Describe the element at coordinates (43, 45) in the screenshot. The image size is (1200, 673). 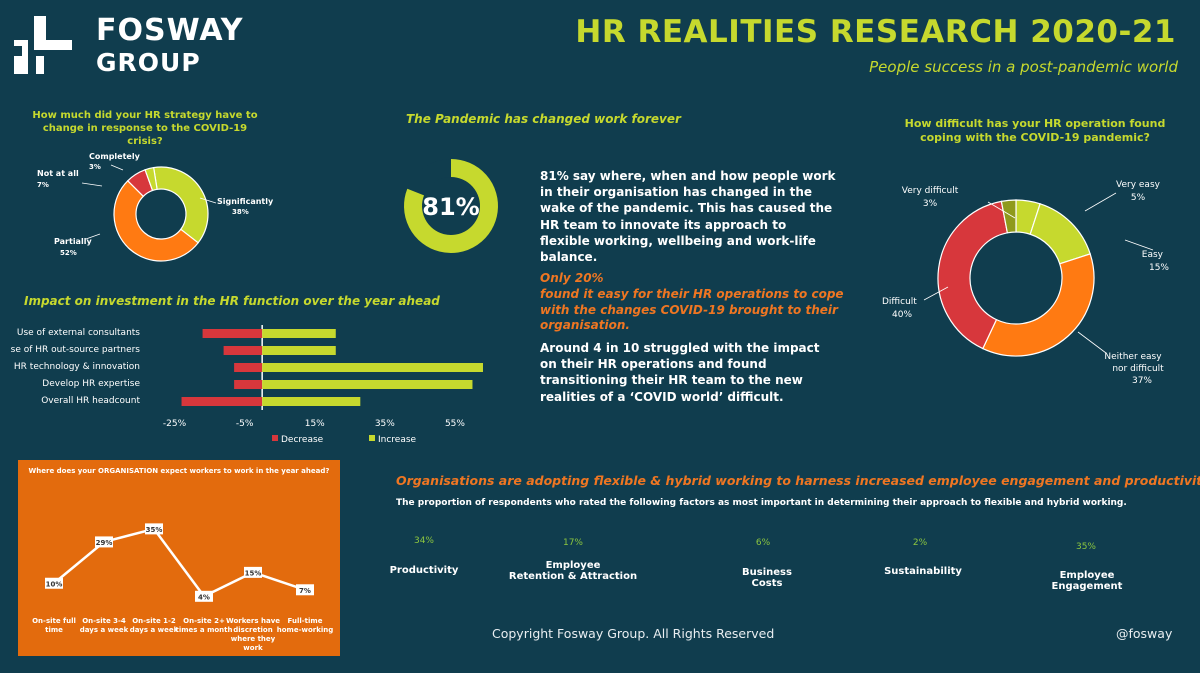
I see `logo-mark-icon` at that location.